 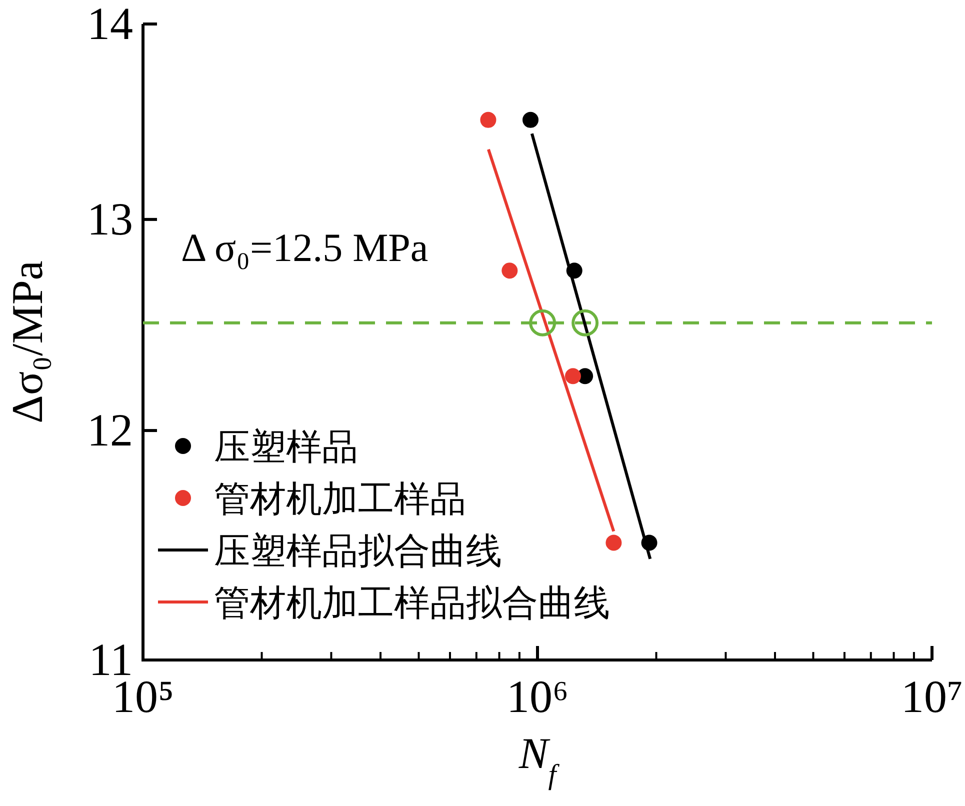 I want to click on ref-line-label: Δ σ₀=12.5 MPa, so click(x=304, y=247).